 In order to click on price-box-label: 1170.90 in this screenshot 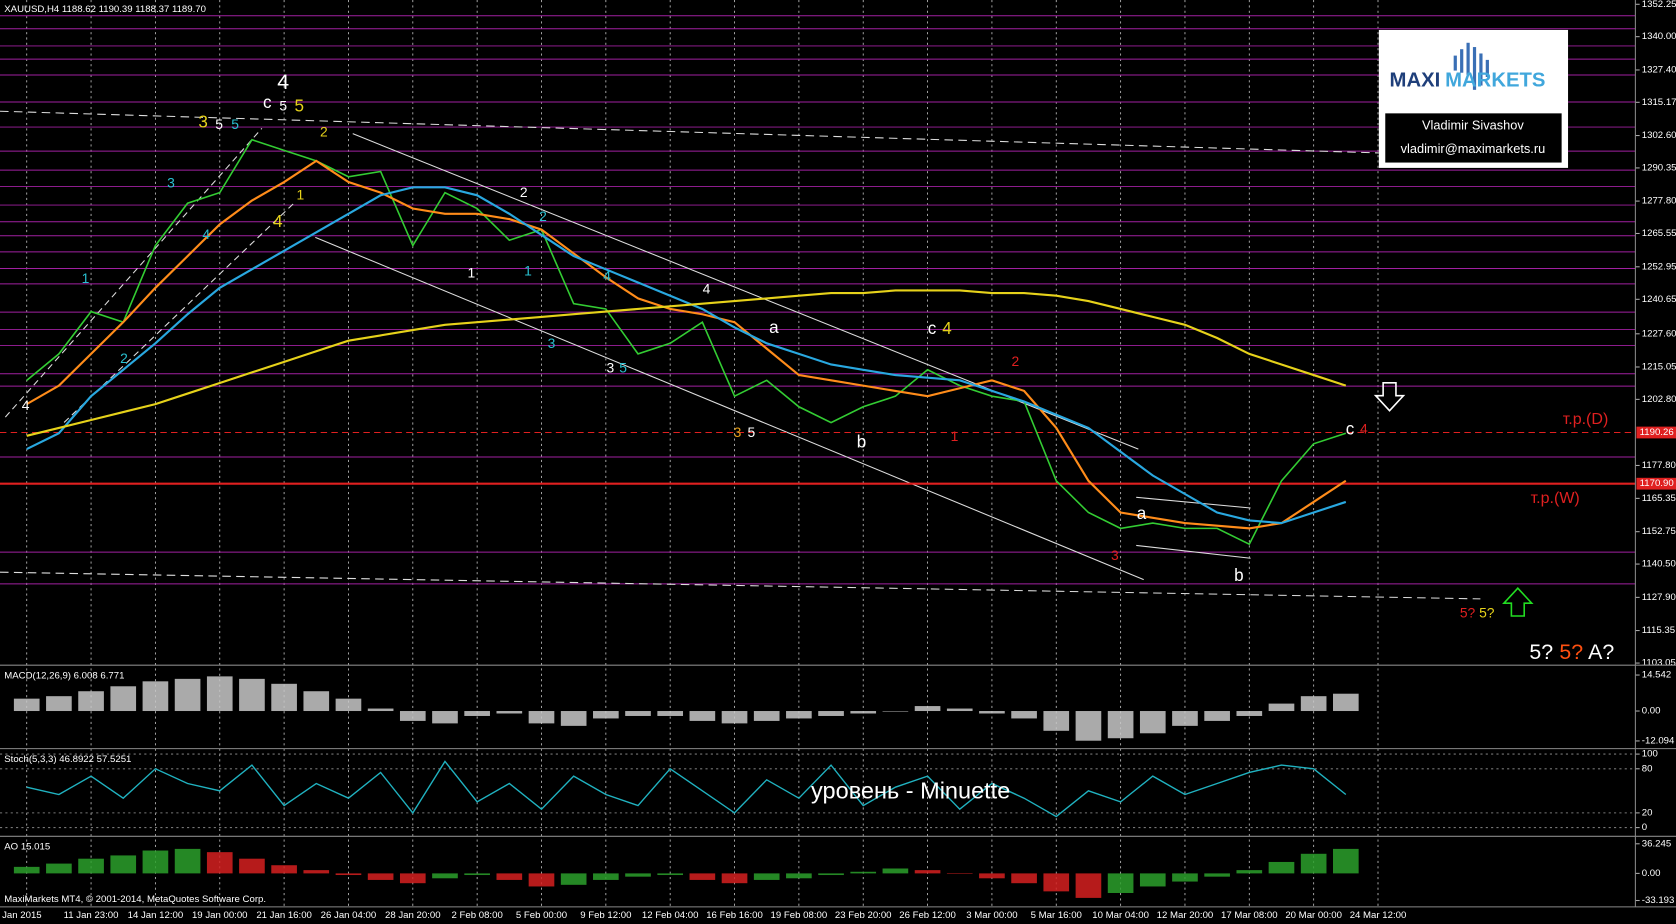, I will do `click(1657, 483)`.